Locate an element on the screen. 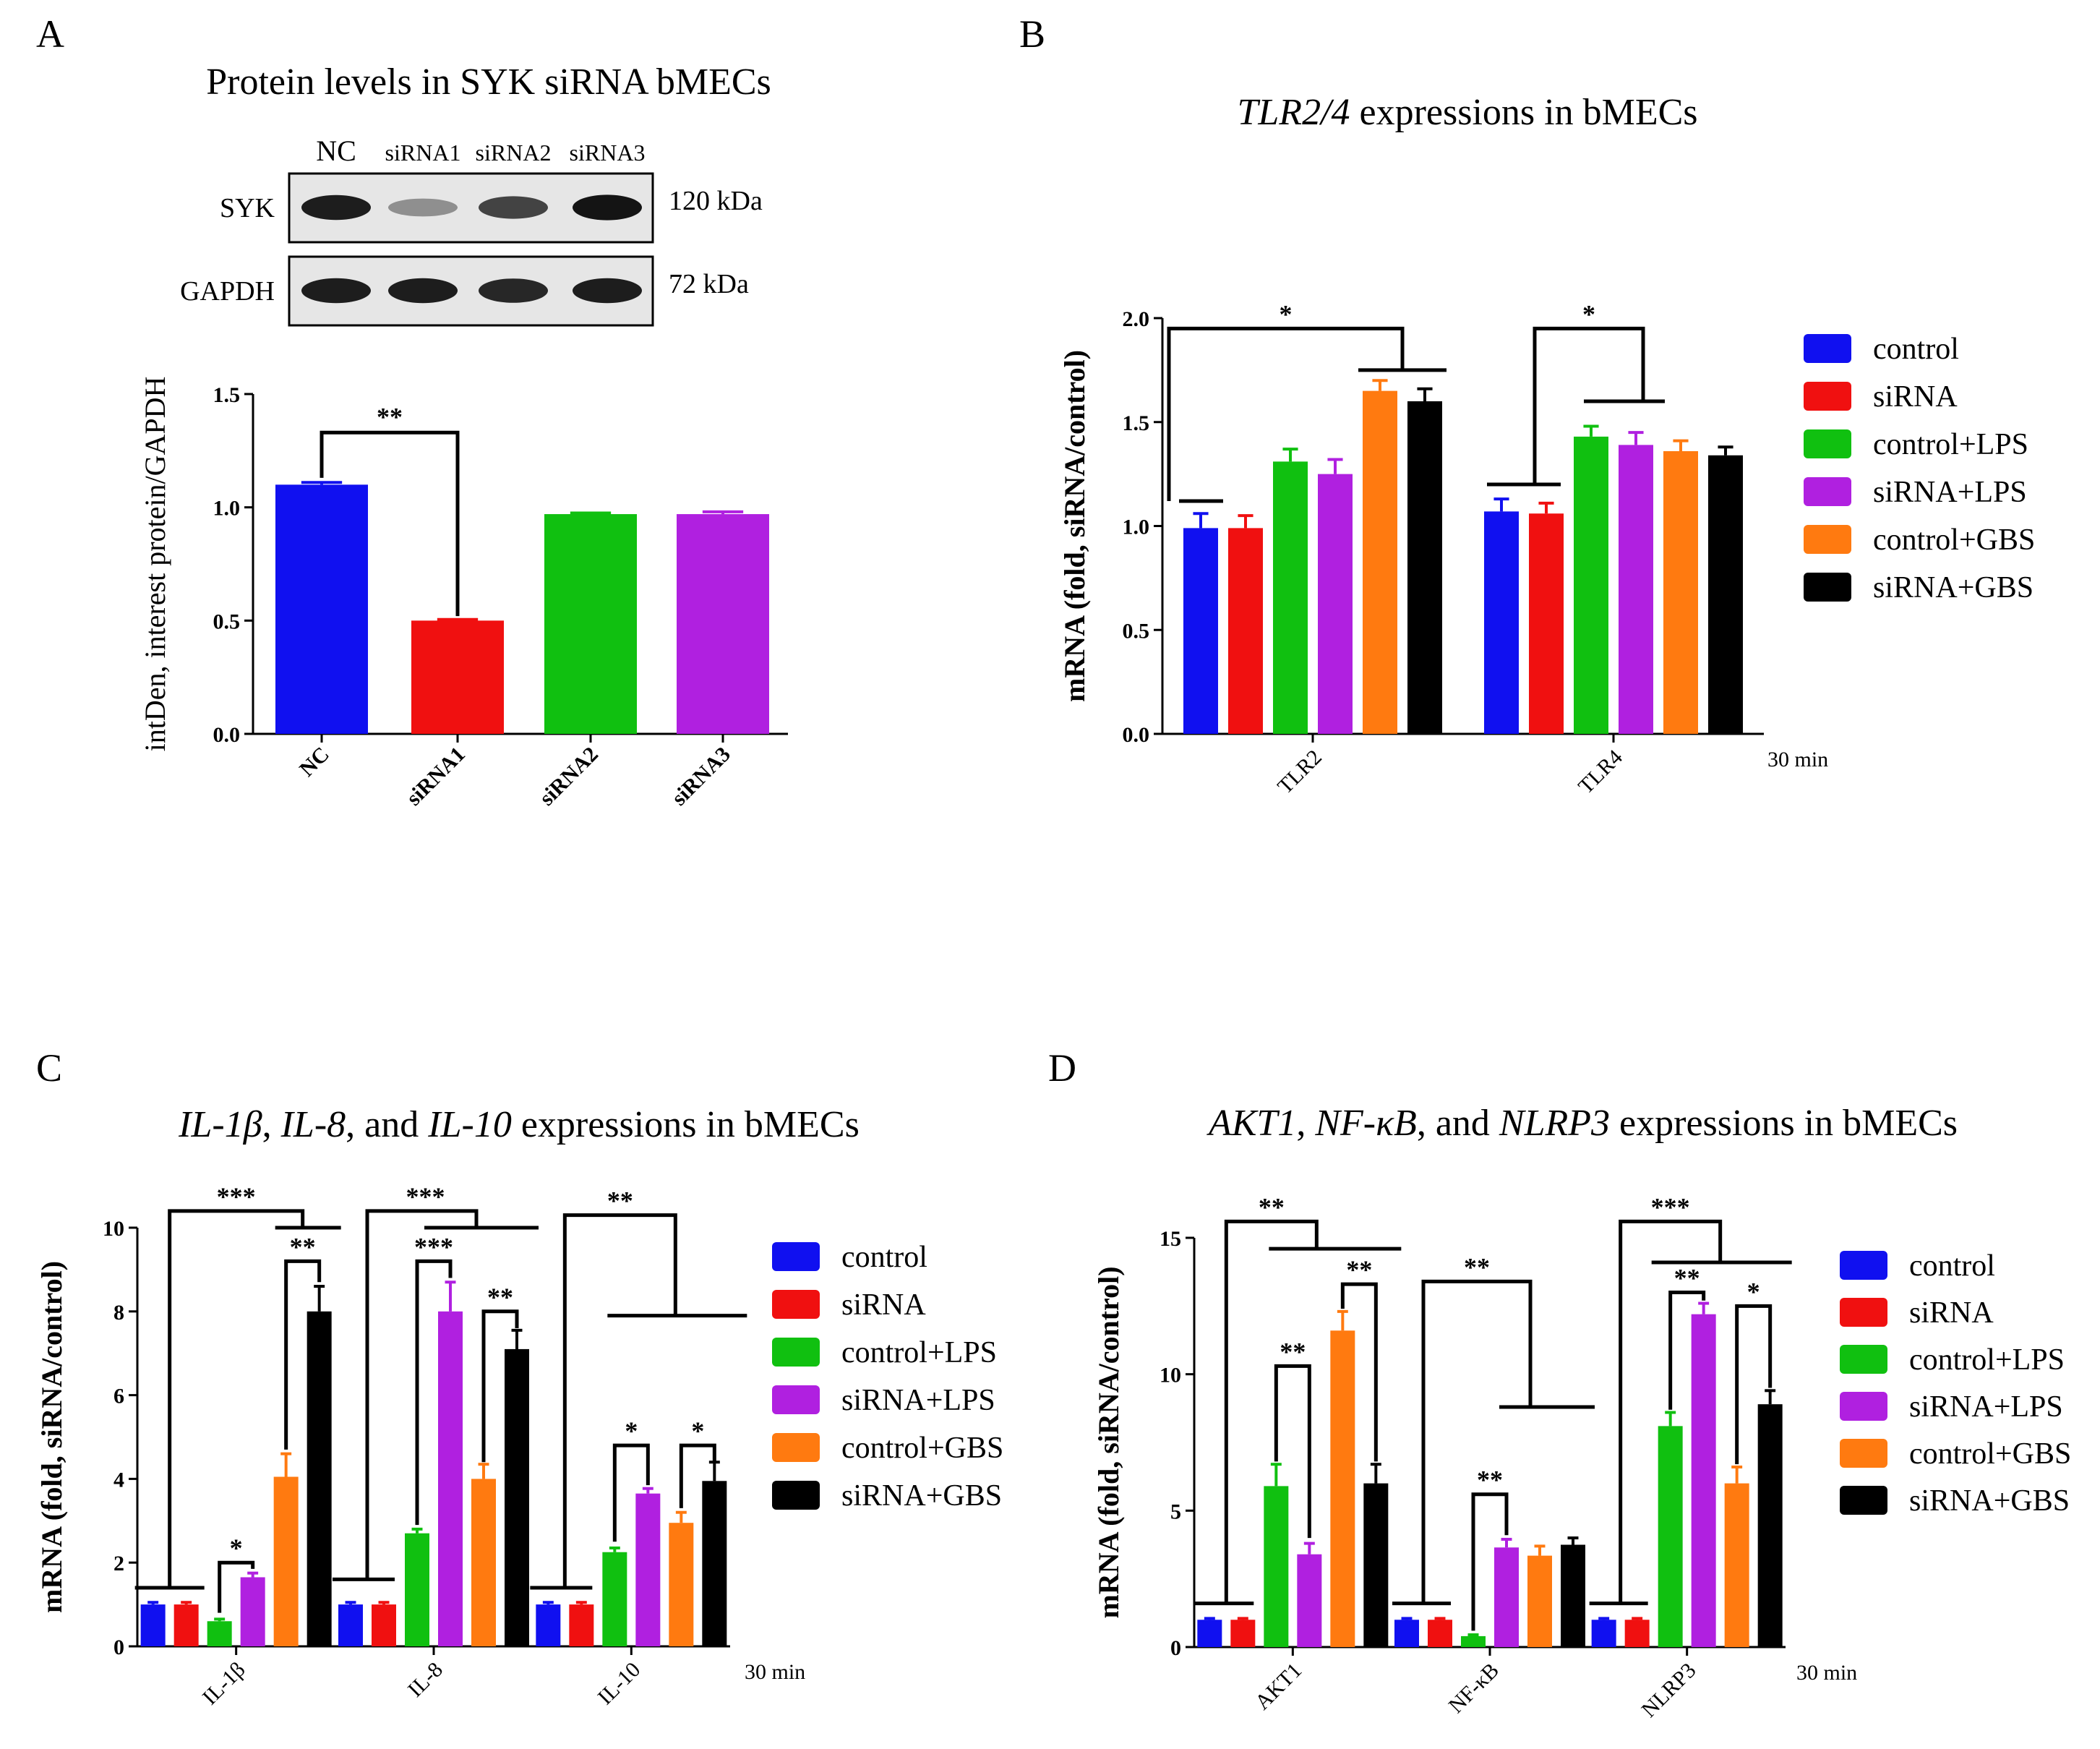  sig-il8-gbs-label: ** is located at coordinates (500, 1297).